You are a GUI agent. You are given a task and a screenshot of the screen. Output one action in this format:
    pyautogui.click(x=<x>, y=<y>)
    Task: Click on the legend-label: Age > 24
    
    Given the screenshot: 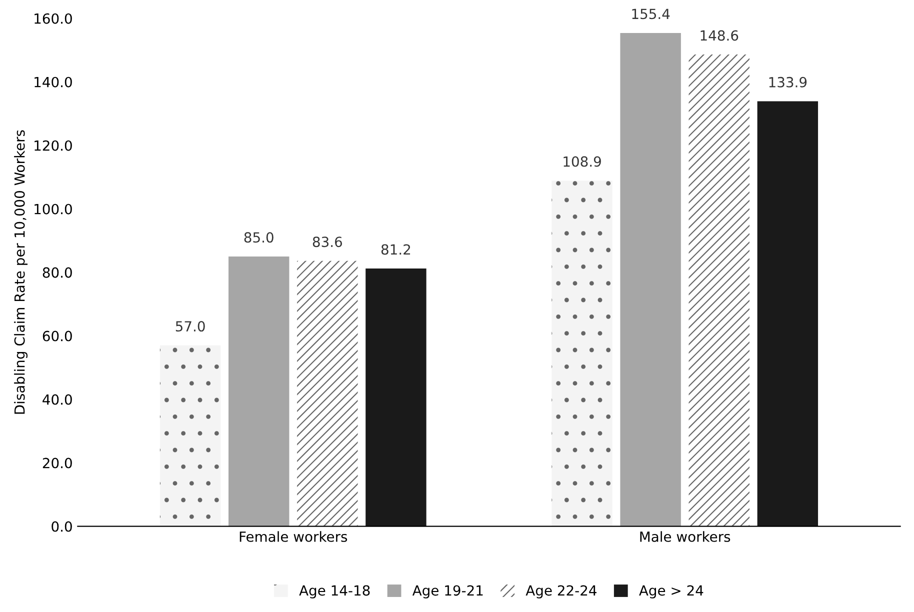 What is the action you would take?
    pyautogui.click(x=671, y=591)
    